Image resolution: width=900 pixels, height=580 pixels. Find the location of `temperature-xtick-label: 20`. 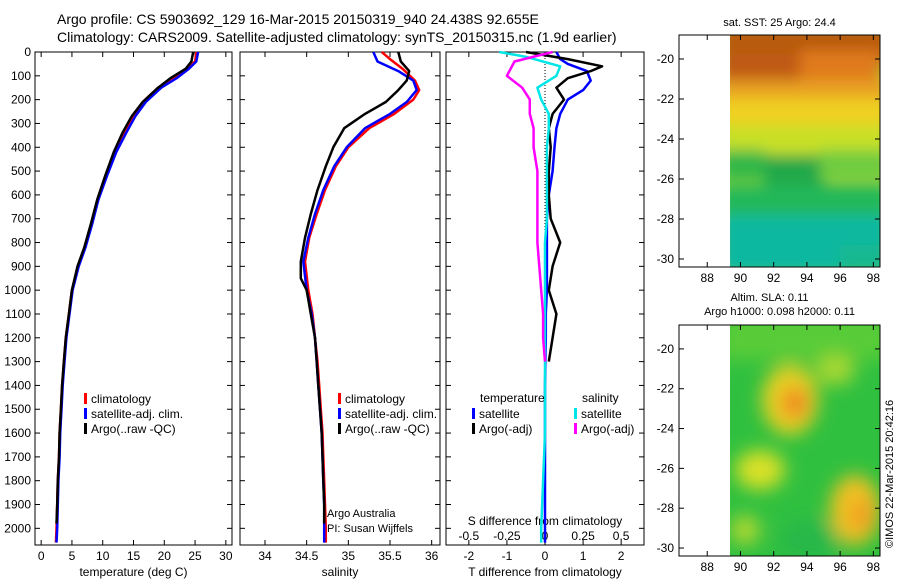

temperature-xtick-label: 20 is located at coordinates (165, 556).